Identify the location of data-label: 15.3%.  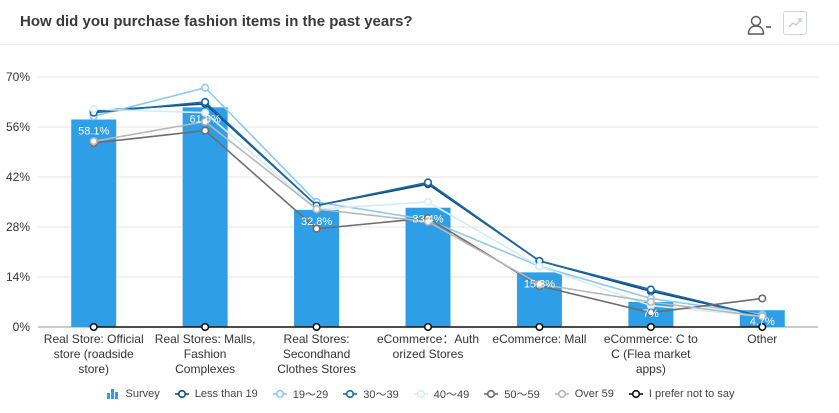
(539, 284).